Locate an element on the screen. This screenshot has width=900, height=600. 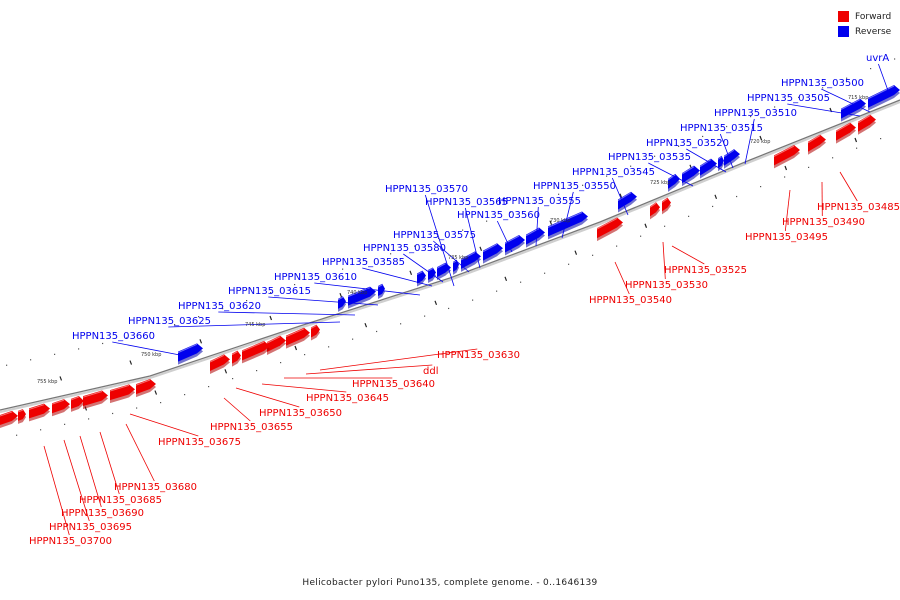
gene-label-hppn135-03495: HPPN135_03495 is located at coordinates (786, 237).